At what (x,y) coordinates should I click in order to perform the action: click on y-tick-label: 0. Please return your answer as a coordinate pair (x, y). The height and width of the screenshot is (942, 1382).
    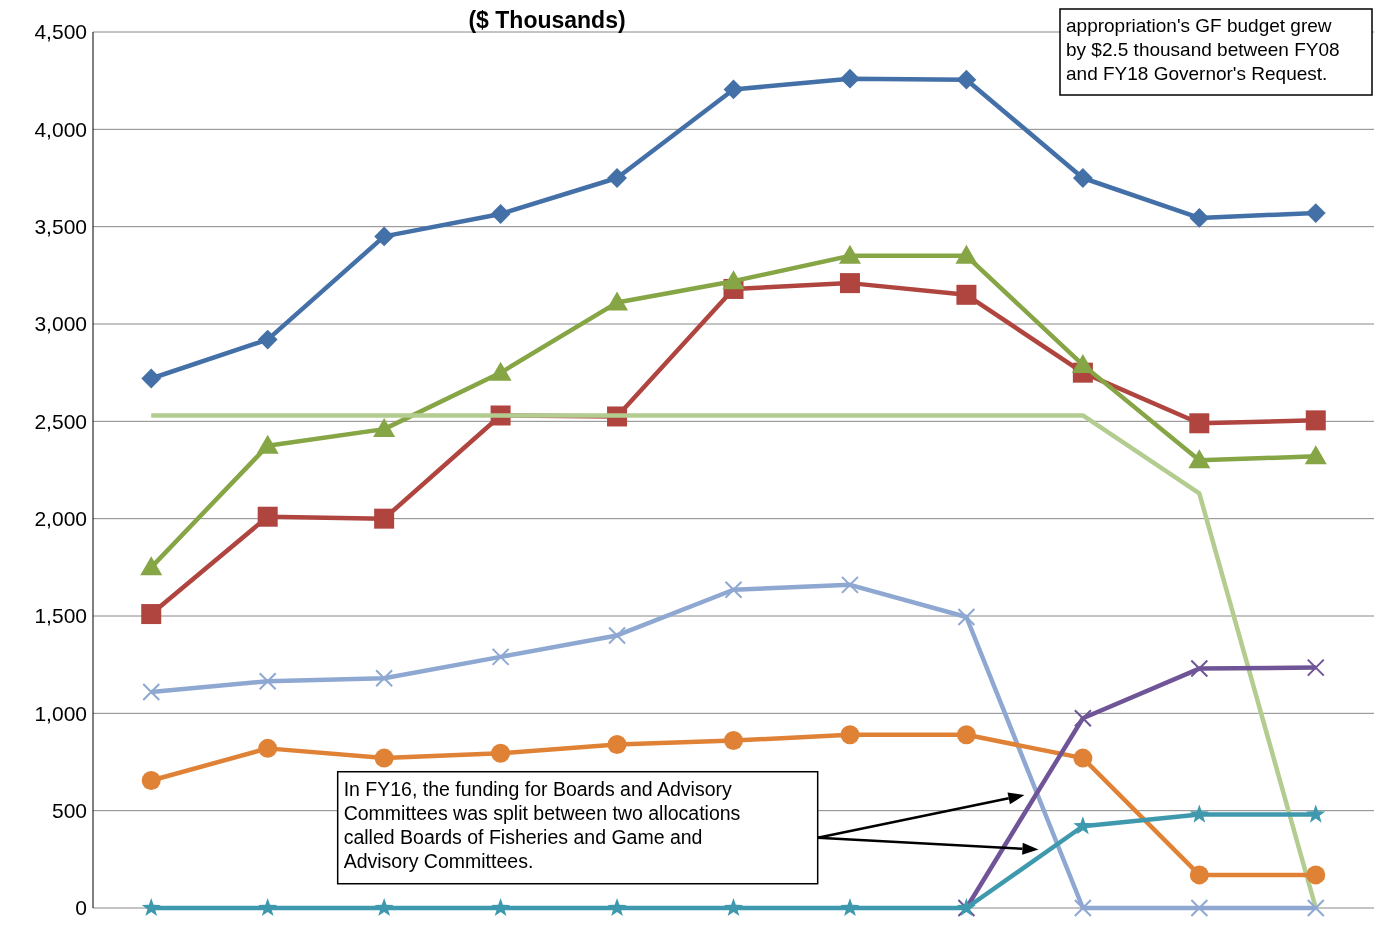
    Looking at the image, I should click on (81, 908).